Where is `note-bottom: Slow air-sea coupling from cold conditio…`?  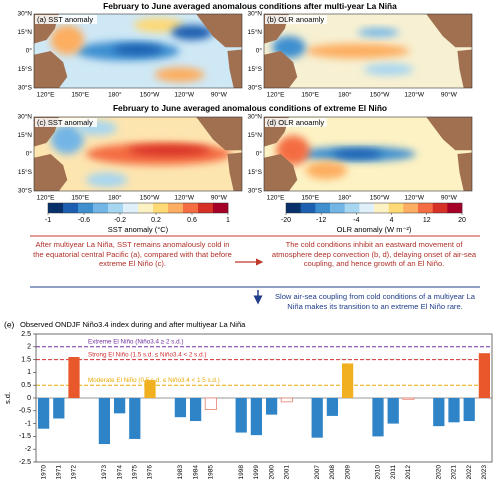
note-bottom: Slow air-sea coupling from cold conditio… is located at coordinates (375, 301).